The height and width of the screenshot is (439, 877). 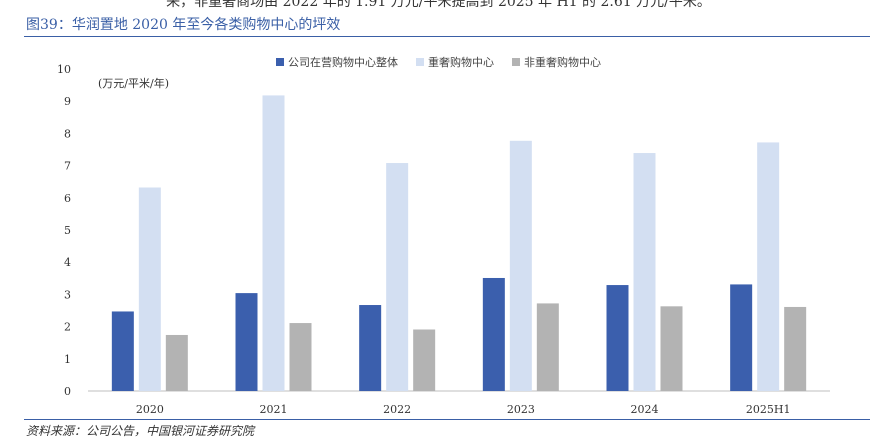 What do you see at coordinates (67, 262) in the screenshot?
I see `y-tick-label: 4` at bounding box center [67, 262].